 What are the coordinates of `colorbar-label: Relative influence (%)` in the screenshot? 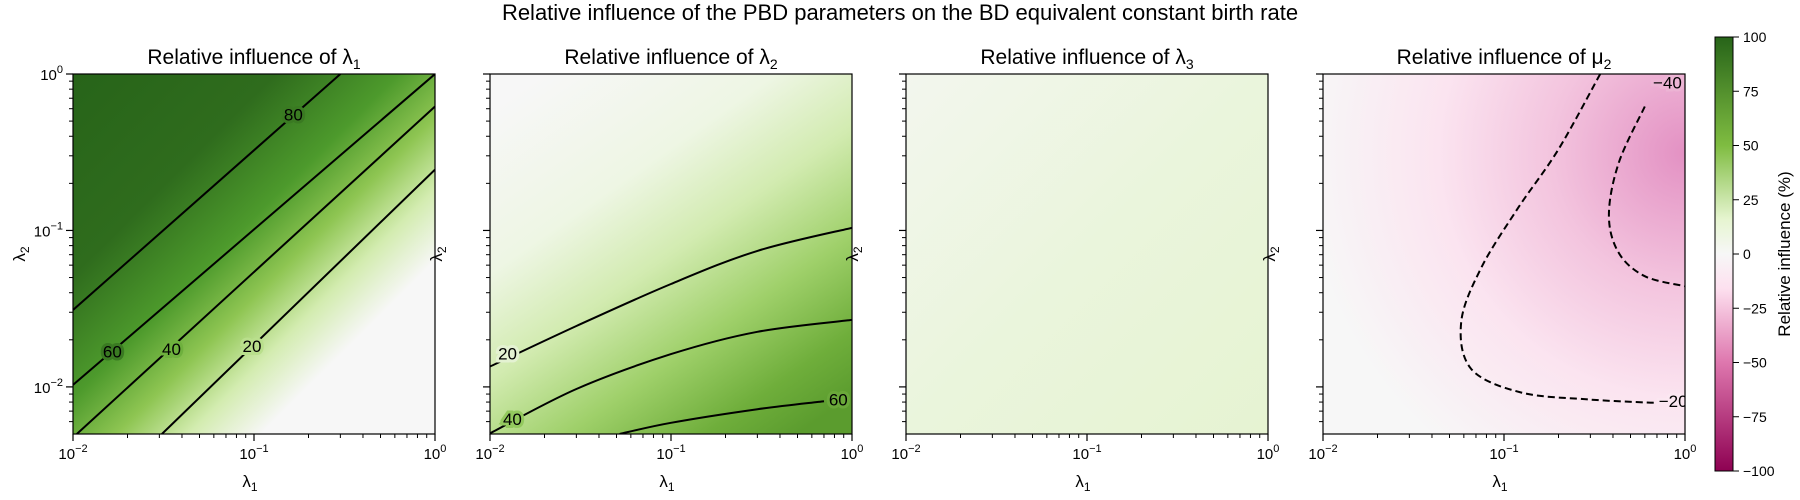 It's located at (1784, 253).